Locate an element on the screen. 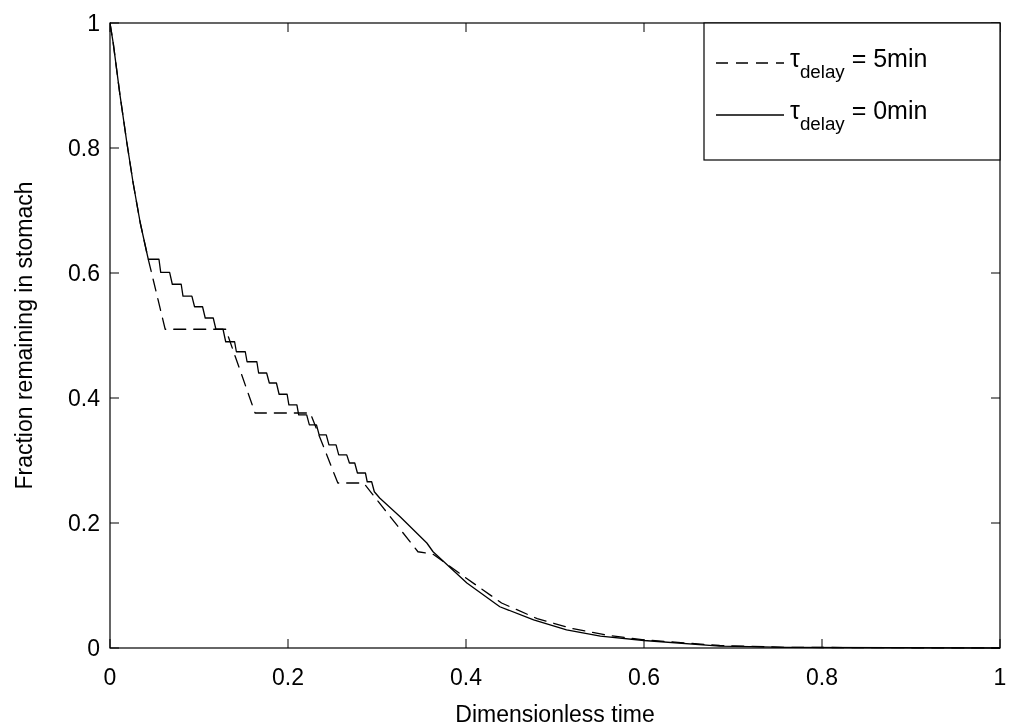 This screenshot has width=1010, height=727. legend-label: τ$_{delay}$ = 5min is located at coordinates (859, 63).